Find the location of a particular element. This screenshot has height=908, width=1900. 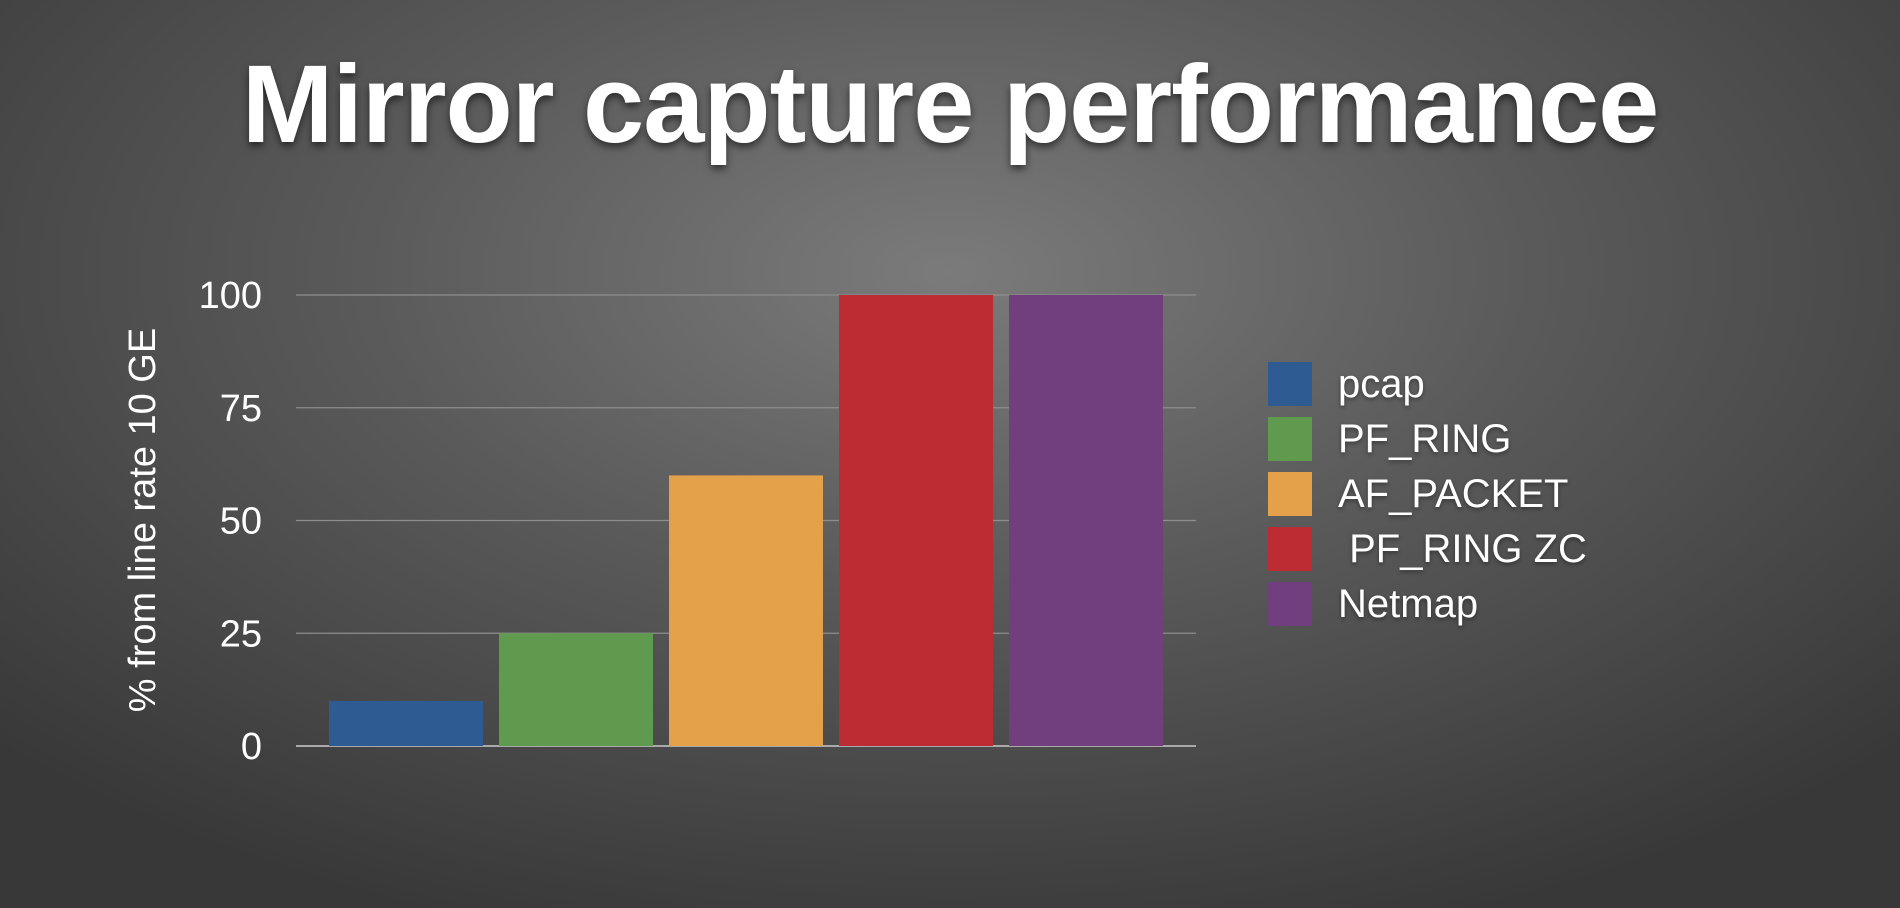

bar-pf-ring-zc is located at coordinates (916, 520).